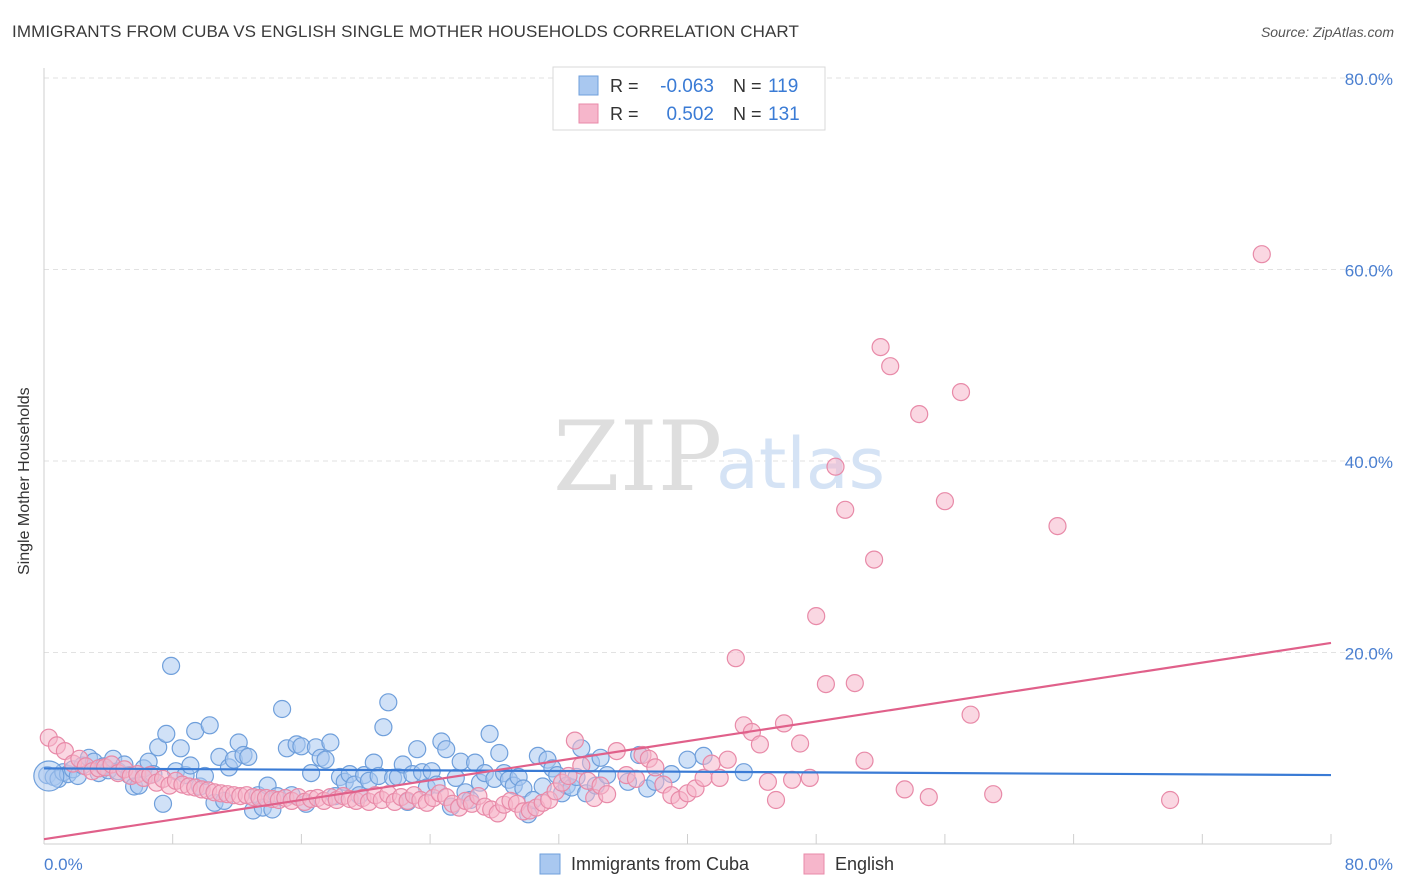 The height and width of the screenshot is (892, 1406). What do you see at coordinates (1327, 32) in the screenshot?
I see `source-label: Source: ZipAtlas.com` at bounding box center [1327, 32].